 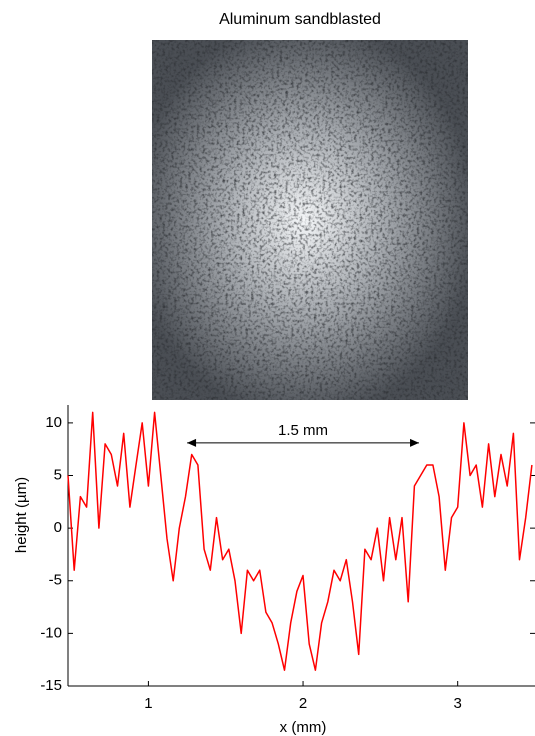 I want to click on y-tick-label: -10, so click(x=51, y=632).